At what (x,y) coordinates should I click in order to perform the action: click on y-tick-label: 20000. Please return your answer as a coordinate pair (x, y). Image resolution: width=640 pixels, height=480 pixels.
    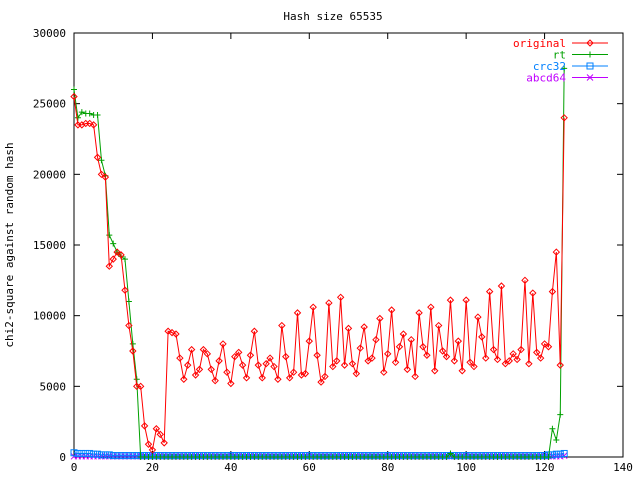
    Looking at the image, I should click on (49, 174).